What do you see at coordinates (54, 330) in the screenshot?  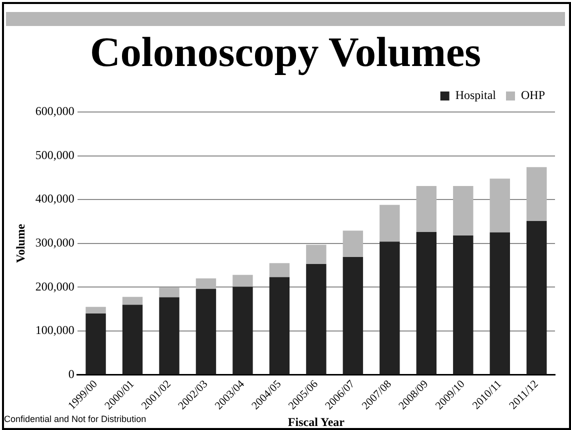 I see `y-tick-label: 100,000` at bounding box center [54, 330].